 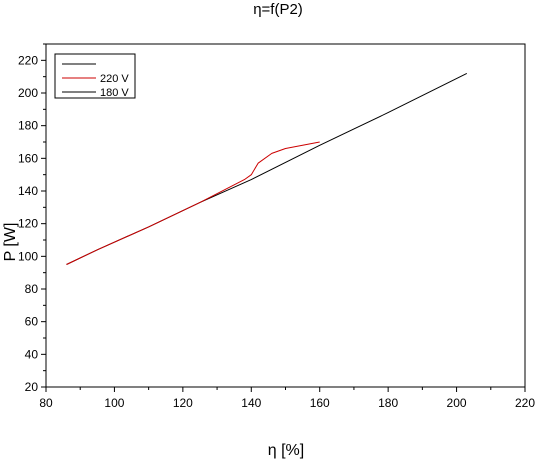 What do you see at coordinates (286, 450) in the screenshot?
I see `x-axis-title: η [%]` at bounding box center [286, 450].